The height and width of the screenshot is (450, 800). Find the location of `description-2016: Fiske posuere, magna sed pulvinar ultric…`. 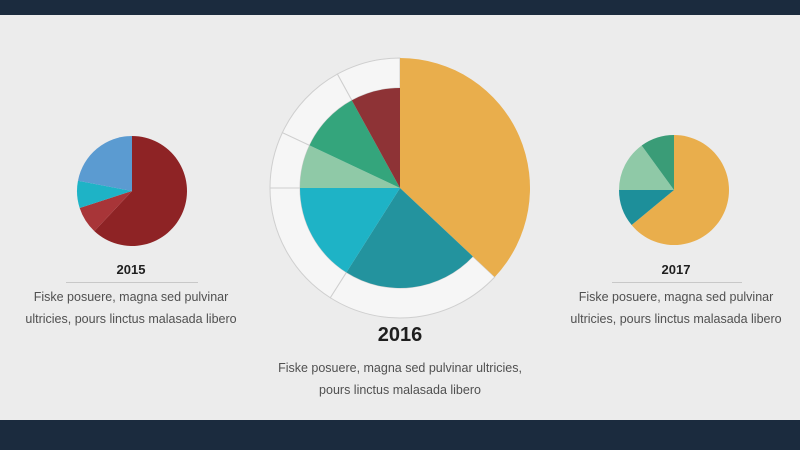

description-2016: Fiske posuere, magna sed pulvinar ultric… is located at coordinates (400, 379).